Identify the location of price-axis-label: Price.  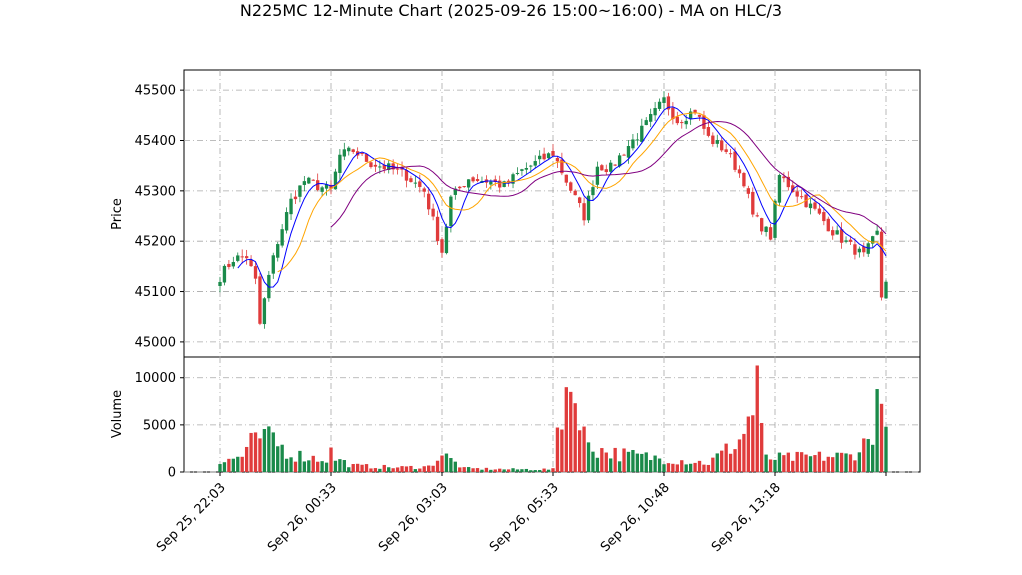
(117, 214).